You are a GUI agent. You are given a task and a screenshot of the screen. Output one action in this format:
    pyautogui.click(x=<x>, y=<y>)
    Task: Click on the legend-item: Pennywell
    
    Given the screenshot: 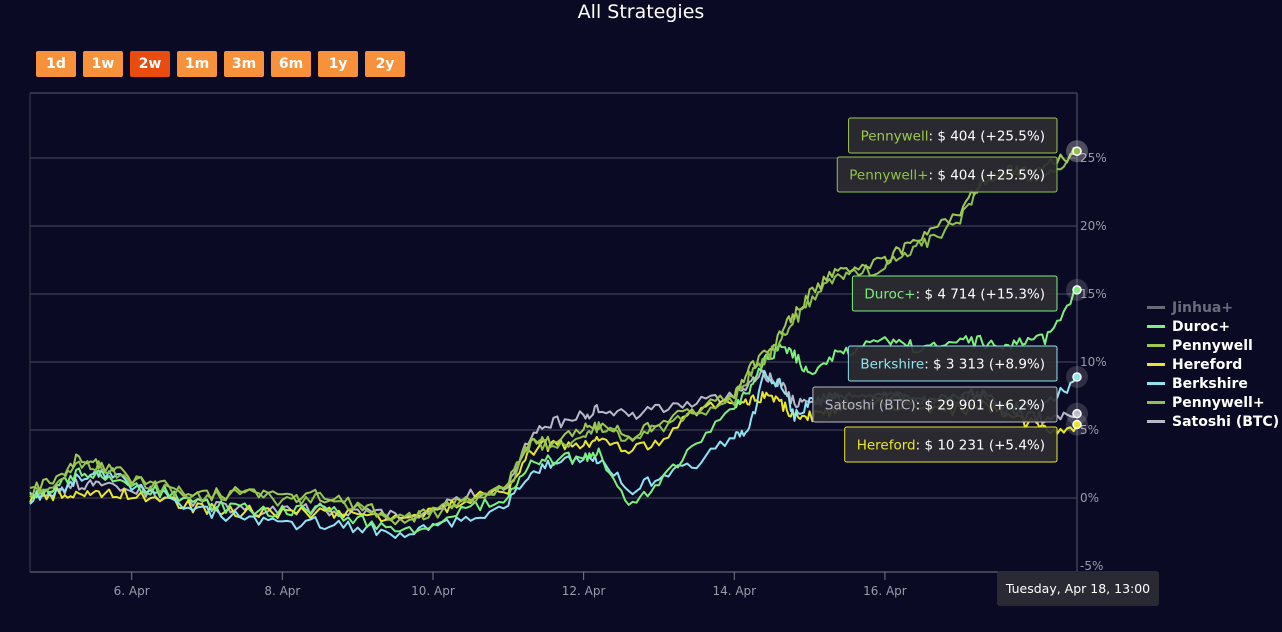 What is the action you would take?
    pyautogui.click(x=1213, y=345)
    